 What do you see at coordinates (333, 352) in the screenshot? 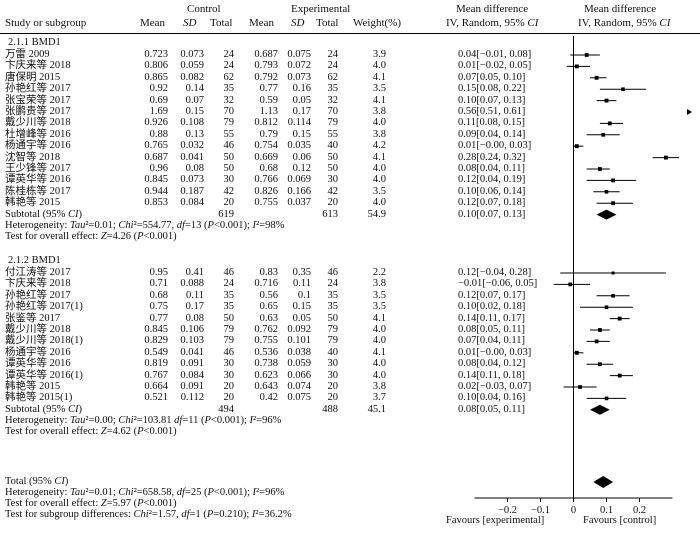
I see `total-experimental: 40` at bounding box center [333, 352].